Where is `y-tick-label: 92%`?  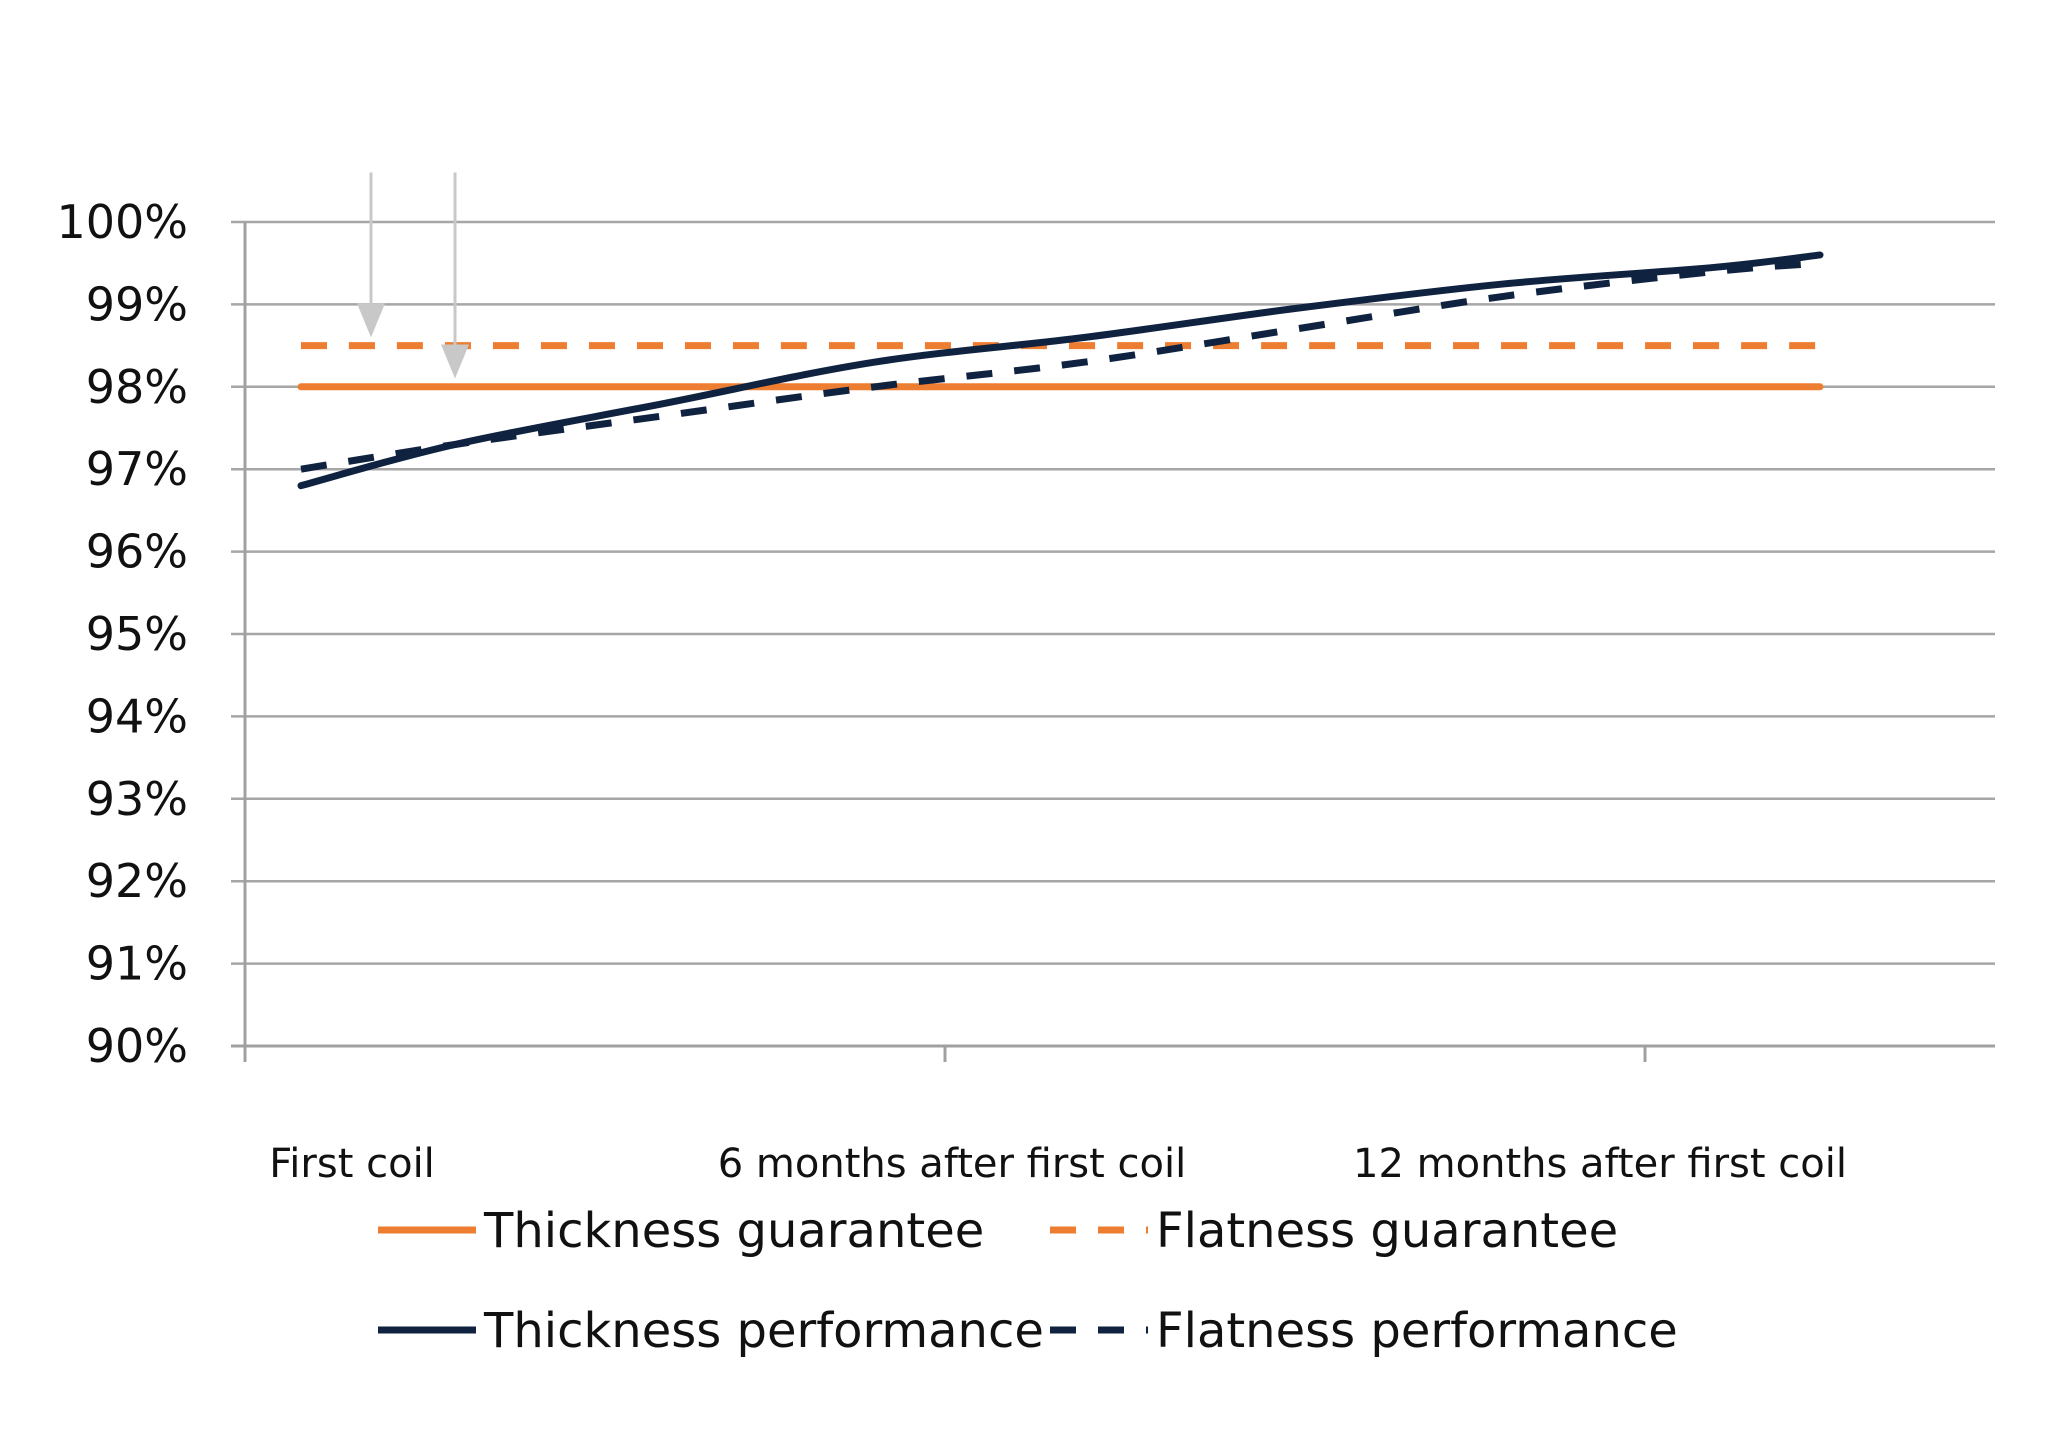
y-tick-label: 92% is located at coordinates (137, 881).